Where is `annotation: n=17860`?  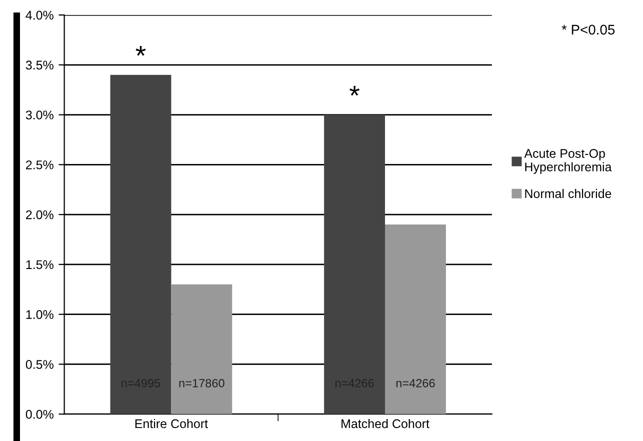
annotation: n=17860 is located at coordinates (201, 383).